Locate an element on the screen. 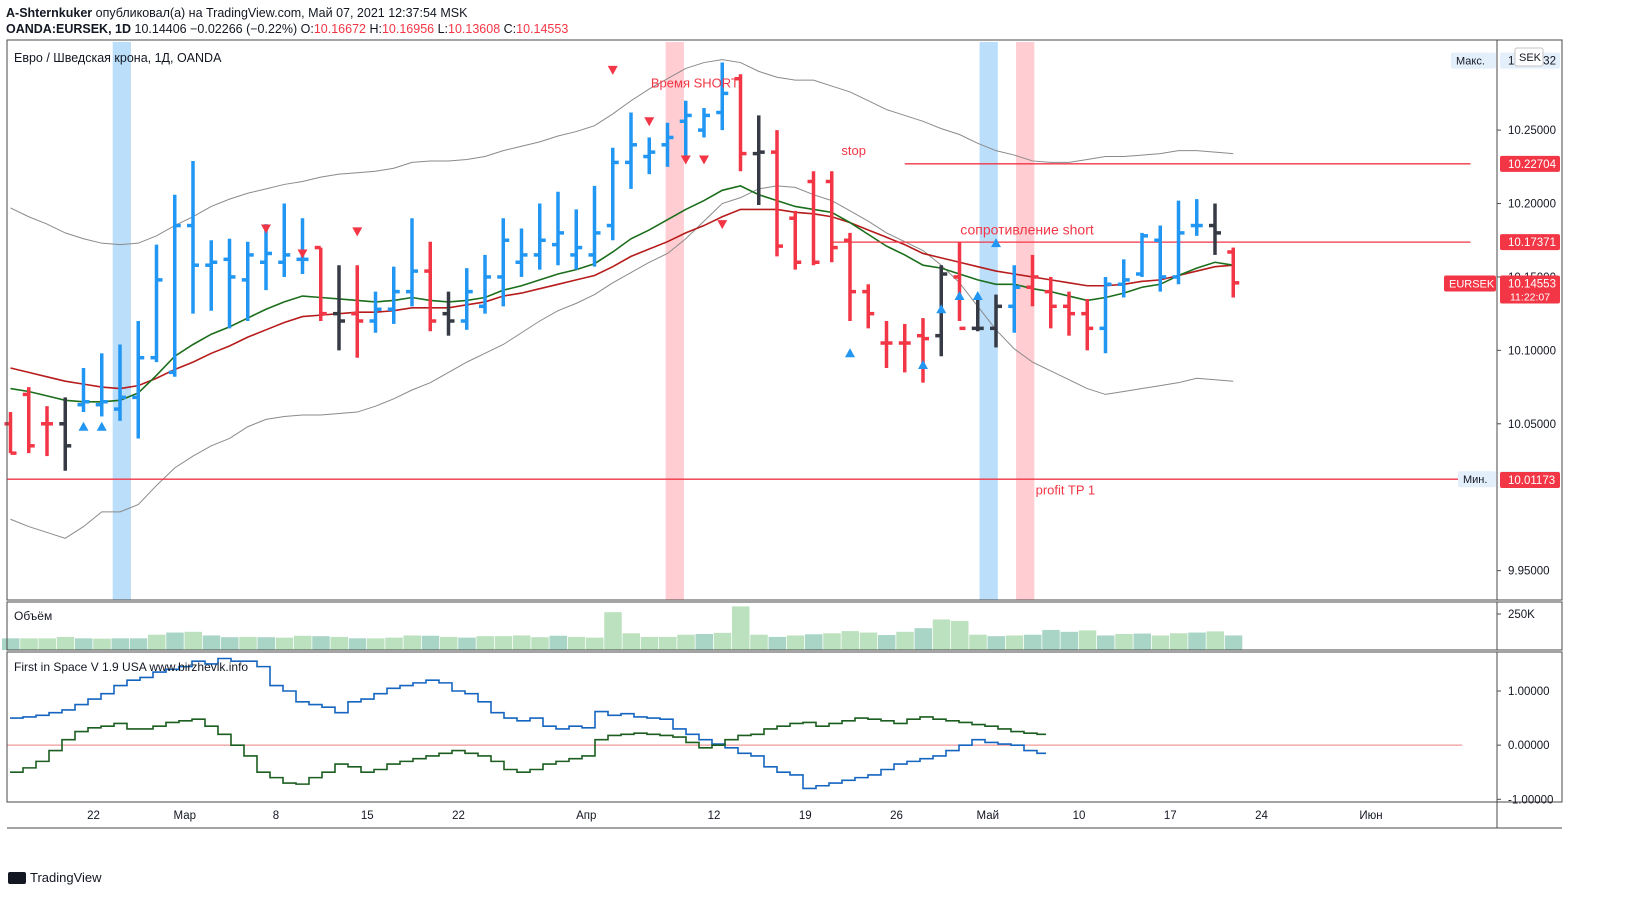  close-label: C: is located at coordinates (510, 29).